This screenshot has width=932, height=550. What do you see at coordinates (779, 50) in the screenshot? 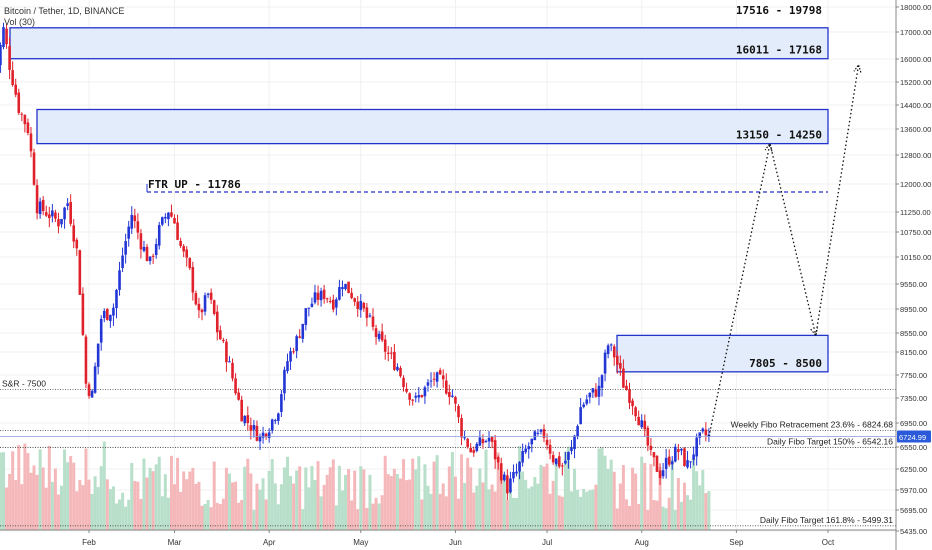
I see `zone-label: 16011 - 17168` at bounding box center [779, 50].